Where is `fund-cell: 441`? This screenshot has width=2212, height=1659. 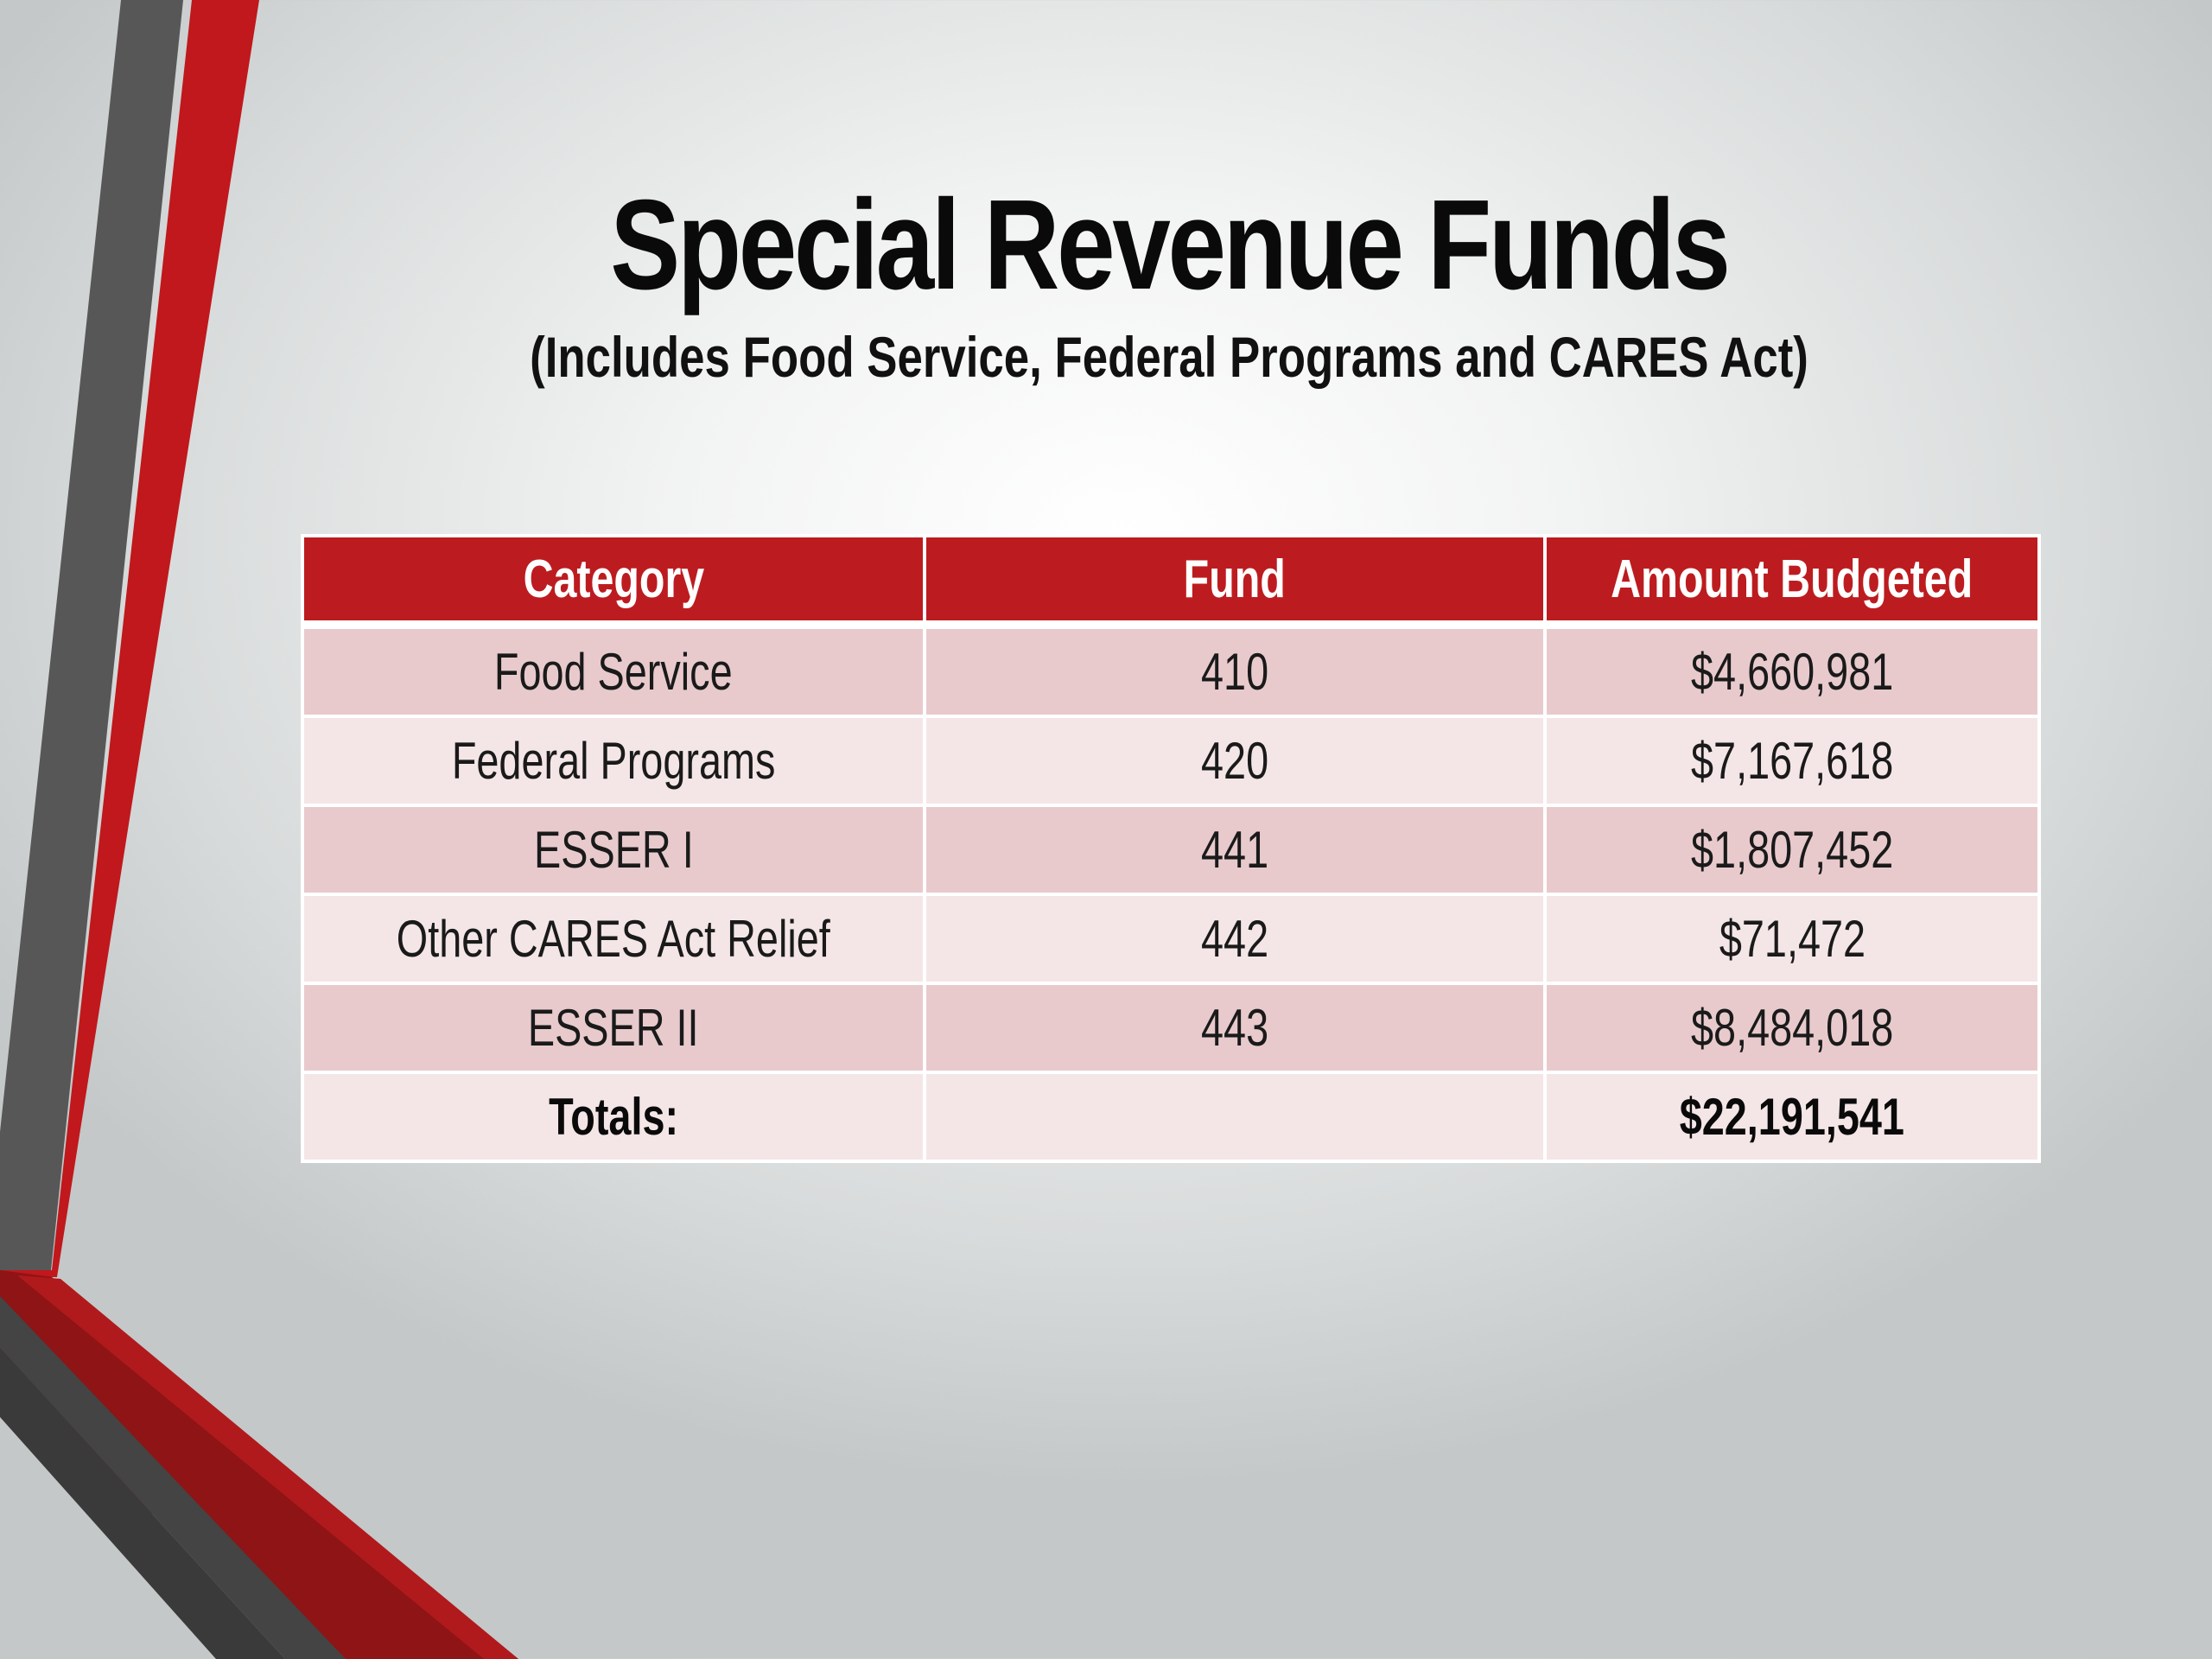 fund-cell: 441 is located at coordinates (1235, 850).